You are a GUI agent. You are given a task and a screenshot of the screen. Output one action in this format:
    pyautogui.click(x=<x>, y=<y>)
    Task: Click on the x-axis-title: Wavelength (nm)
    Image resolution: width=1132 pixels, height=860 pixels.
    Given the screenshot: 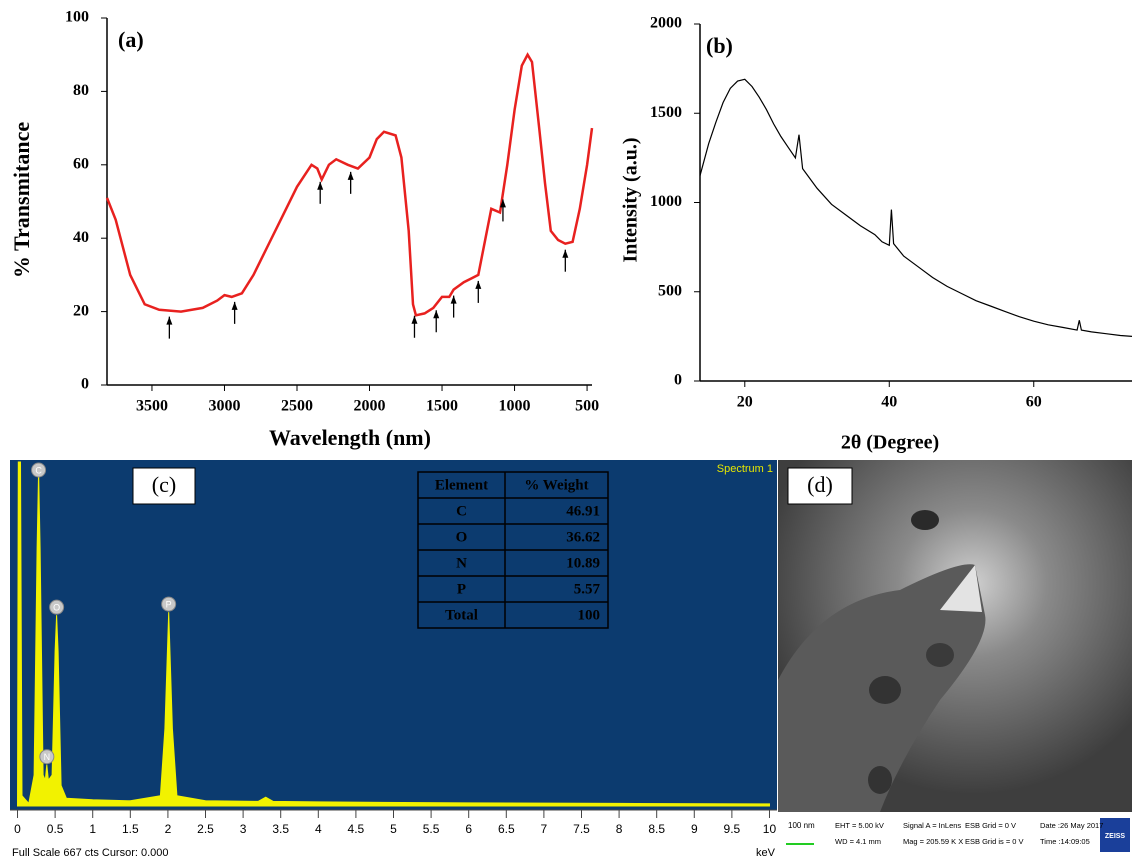 What is the action you would take?
    pyautogui.click(x=350, y=437)
    